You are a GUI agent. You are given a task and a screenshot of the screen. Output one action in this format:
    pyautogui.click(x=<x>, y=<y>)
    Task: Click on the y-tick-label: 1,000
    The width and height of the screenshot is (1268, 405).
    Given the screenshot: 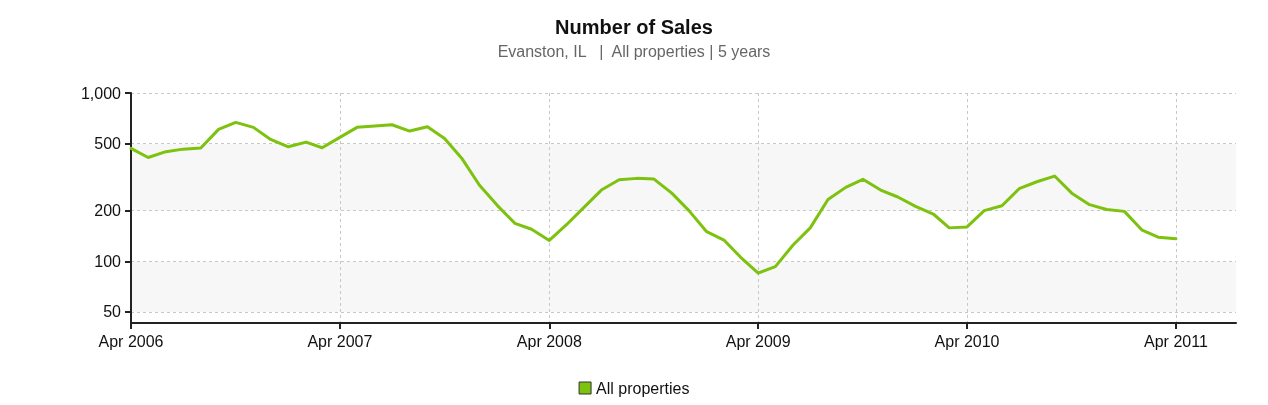 What is the action you would take?
    pyautogui.click(x=101, y=93)
    